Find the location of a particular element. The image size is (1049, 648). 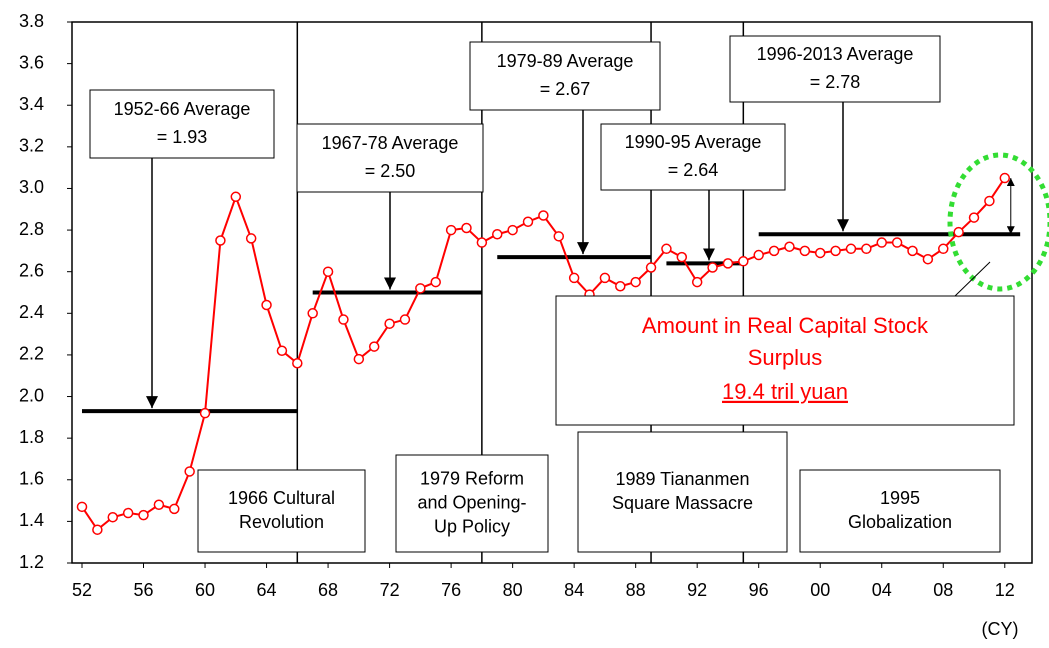

y-tick-label: 1.6 is located at coordinates (31, 479).